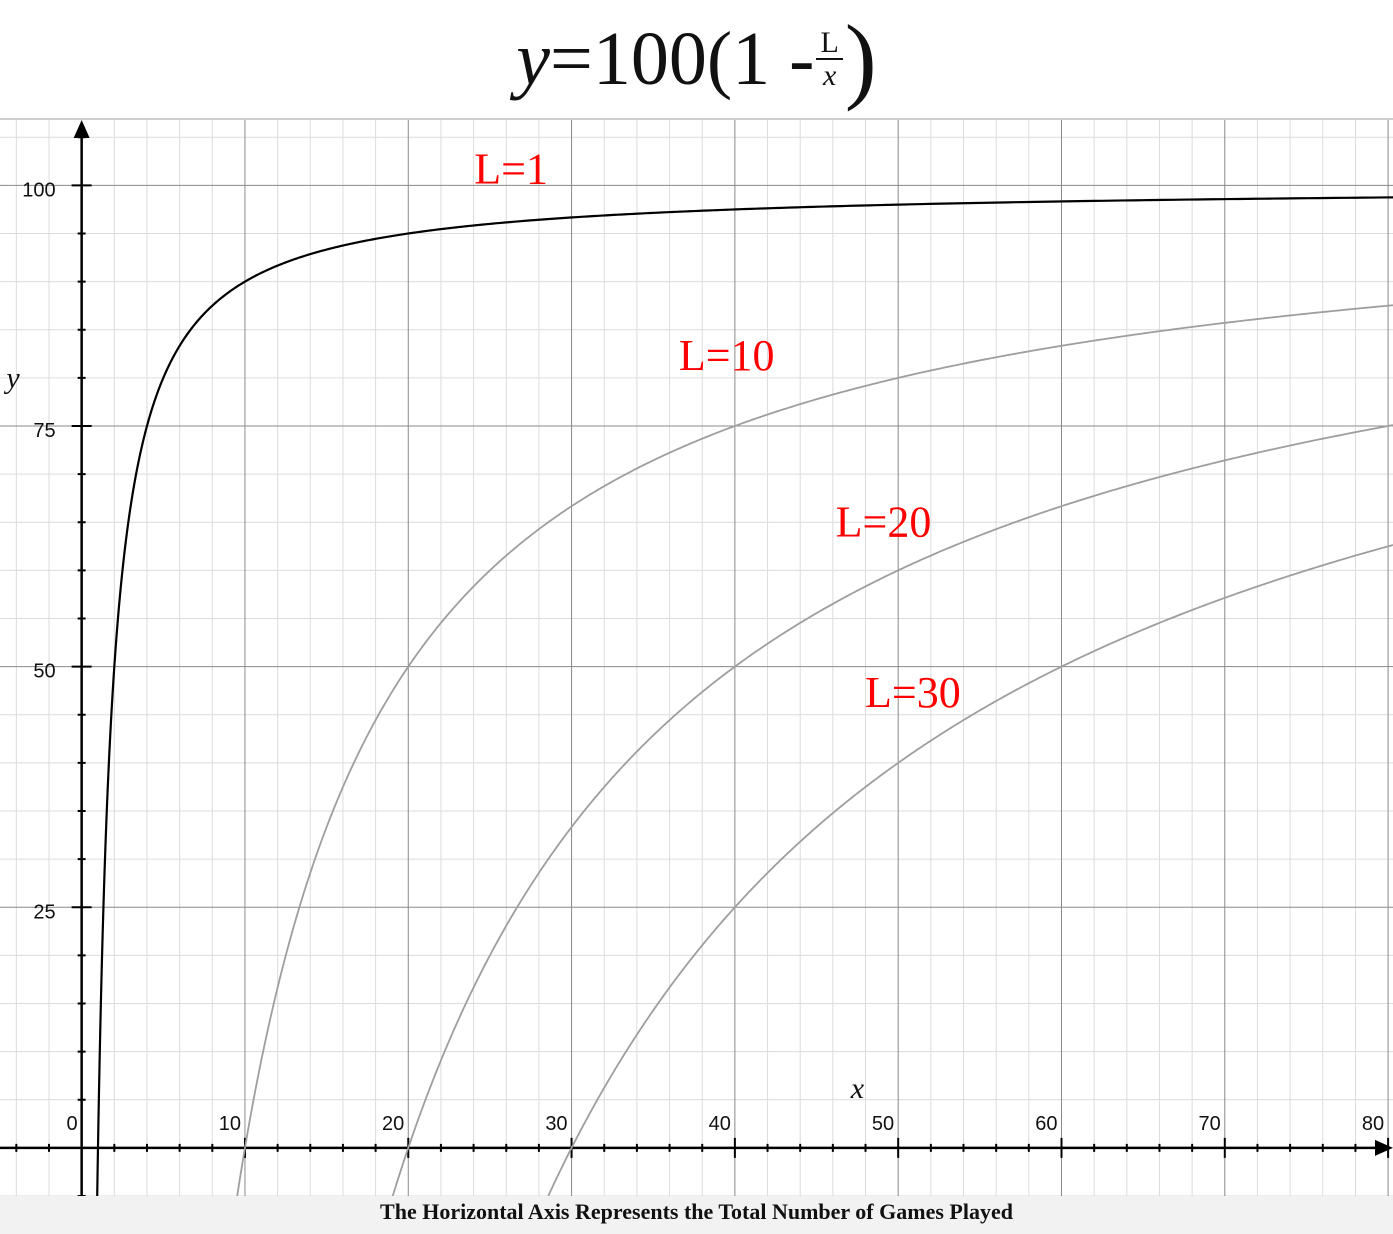 Image resolution: width=1393 pixels, height=1234 pixels. Describe the element at coordinates (829, 75) in the screenshot. I see `title-fraction-denominator: x` at that location.